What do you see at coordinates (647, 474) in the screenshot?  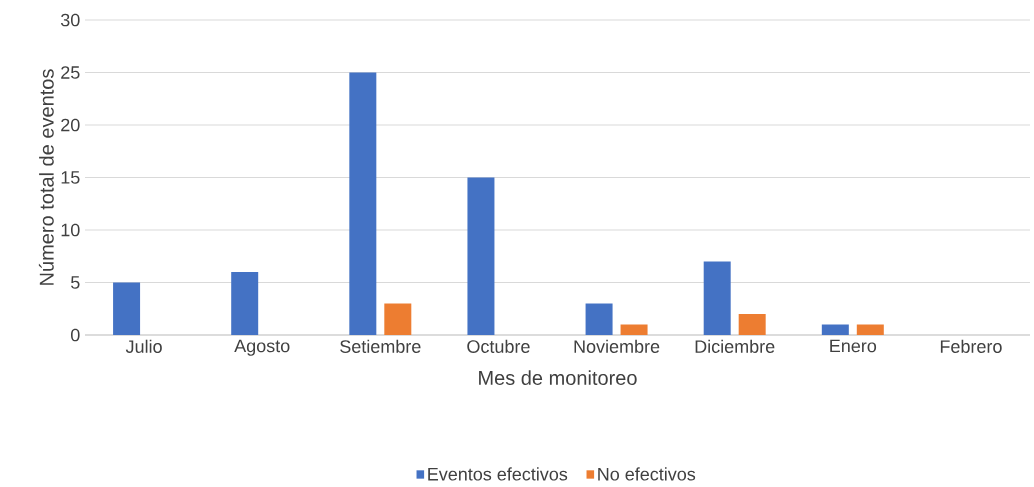 I see `legend-label: No efectivos` at bounding box center [647, 474].